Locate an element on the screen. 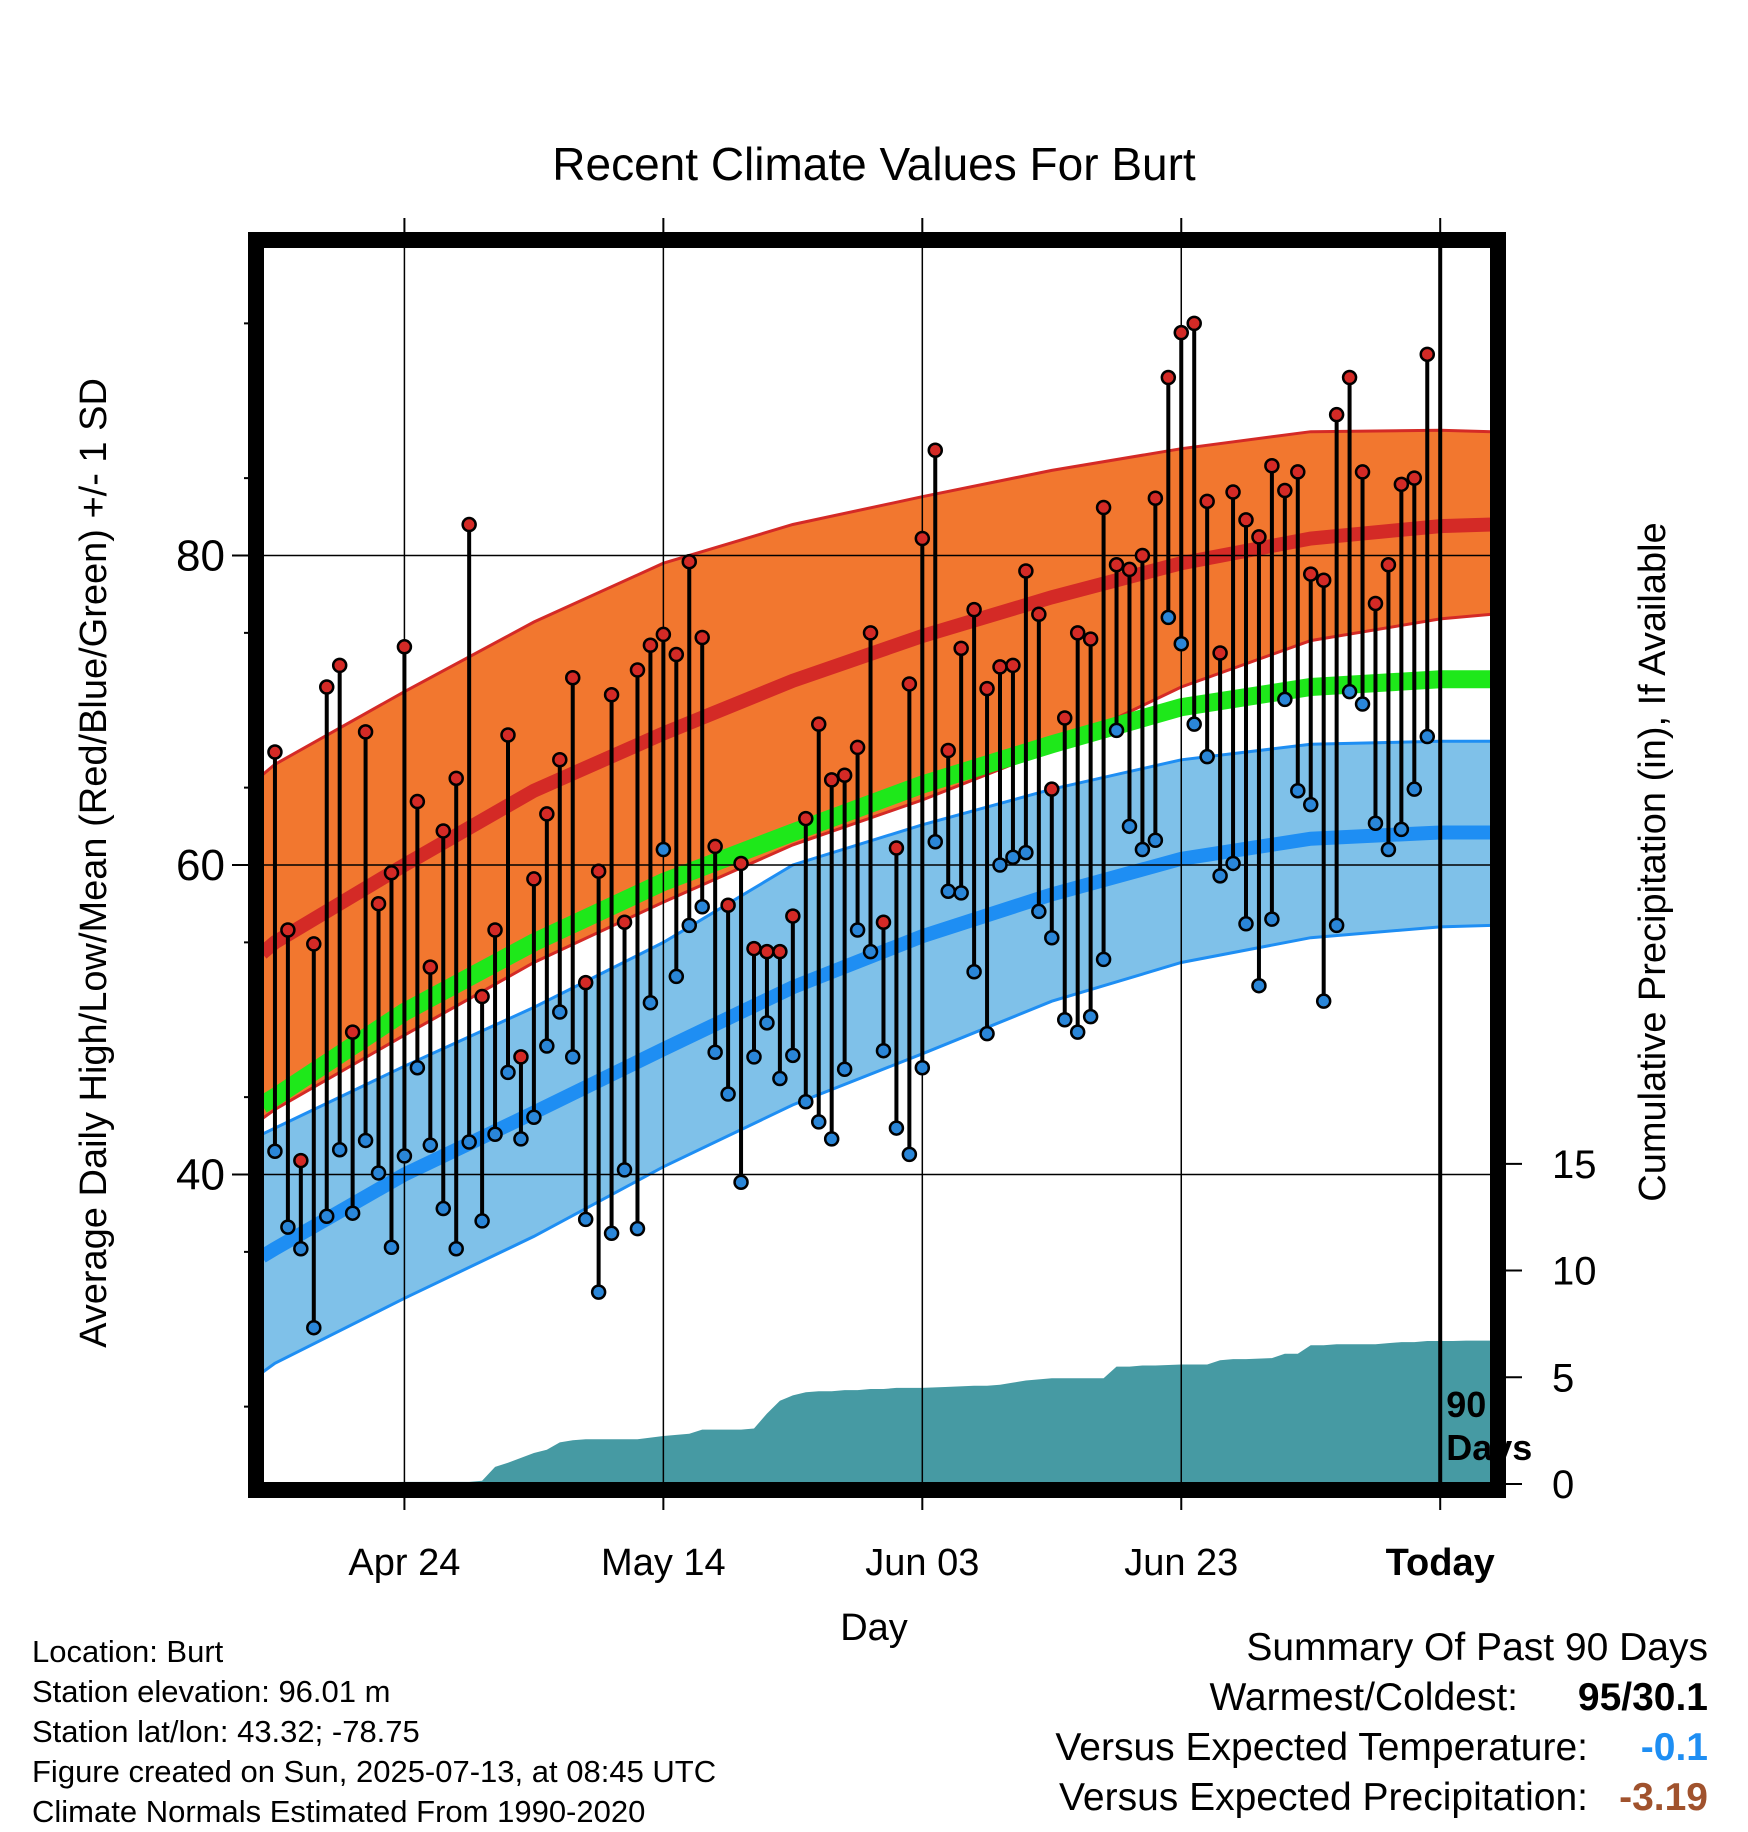  normals-period-text: Climate Normals Estimated From 1990-2020 is located at coordinates (339, 1811).